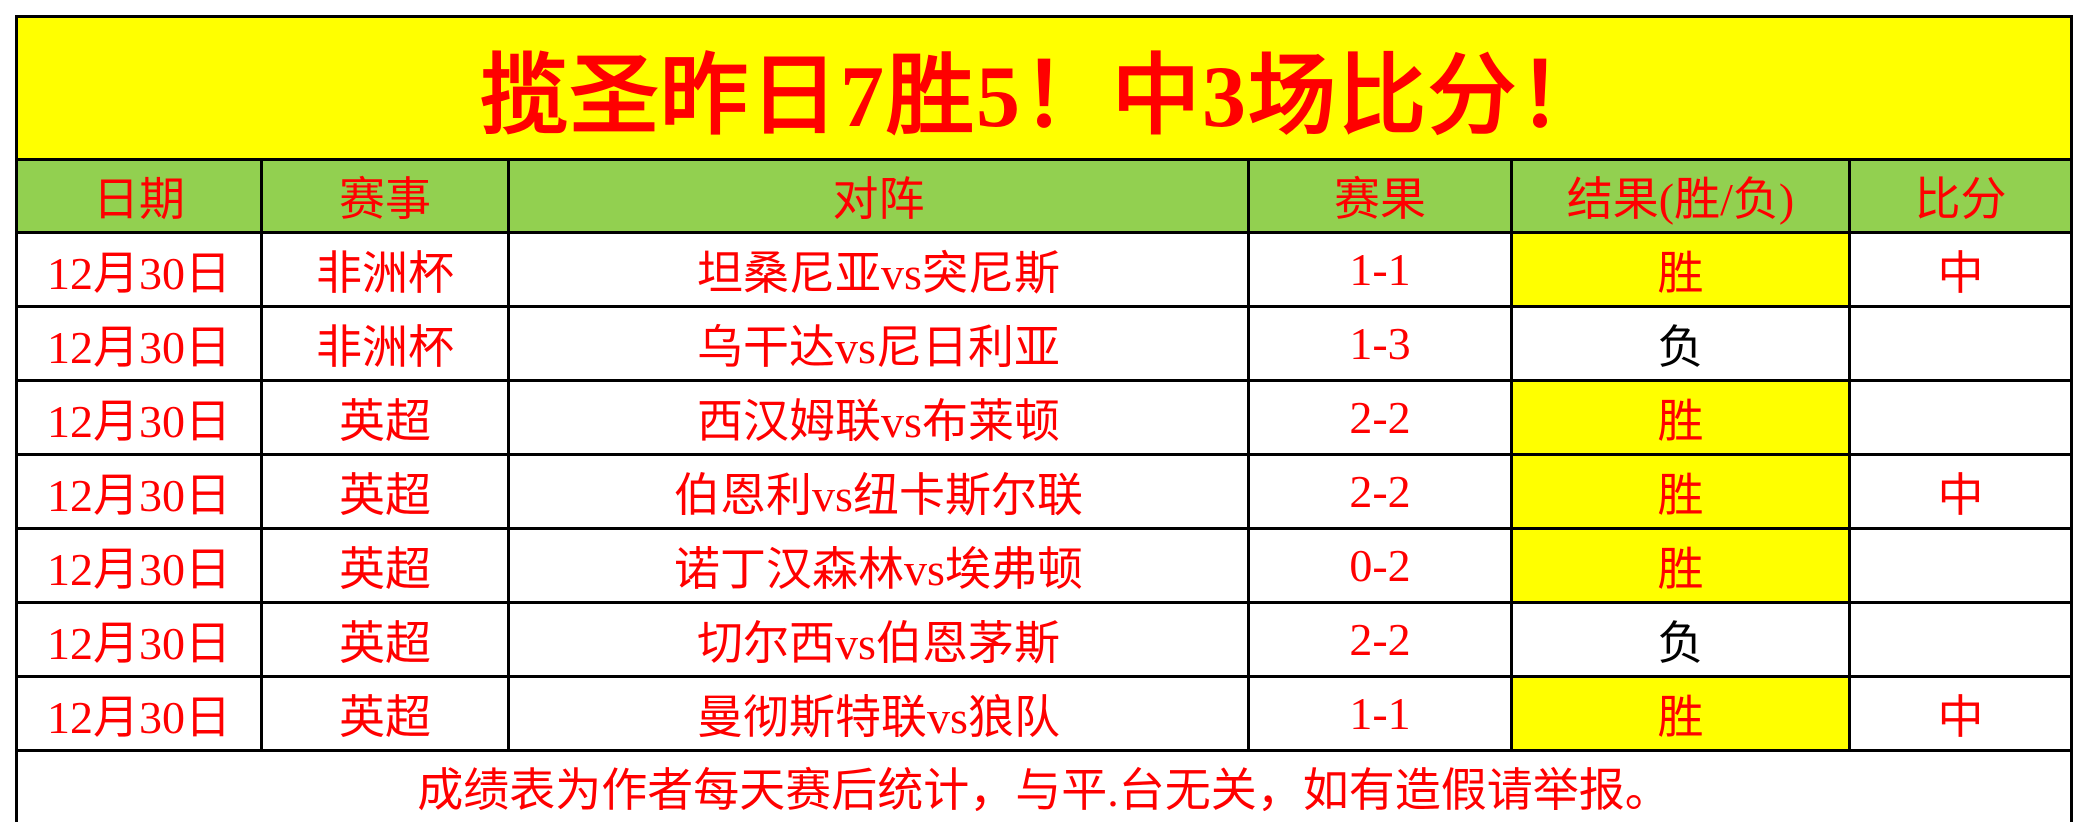  Describe the element at coordinates (1680, 196) in the screenshot. I see `column-header-result: 结果(胜/负)` at that location.